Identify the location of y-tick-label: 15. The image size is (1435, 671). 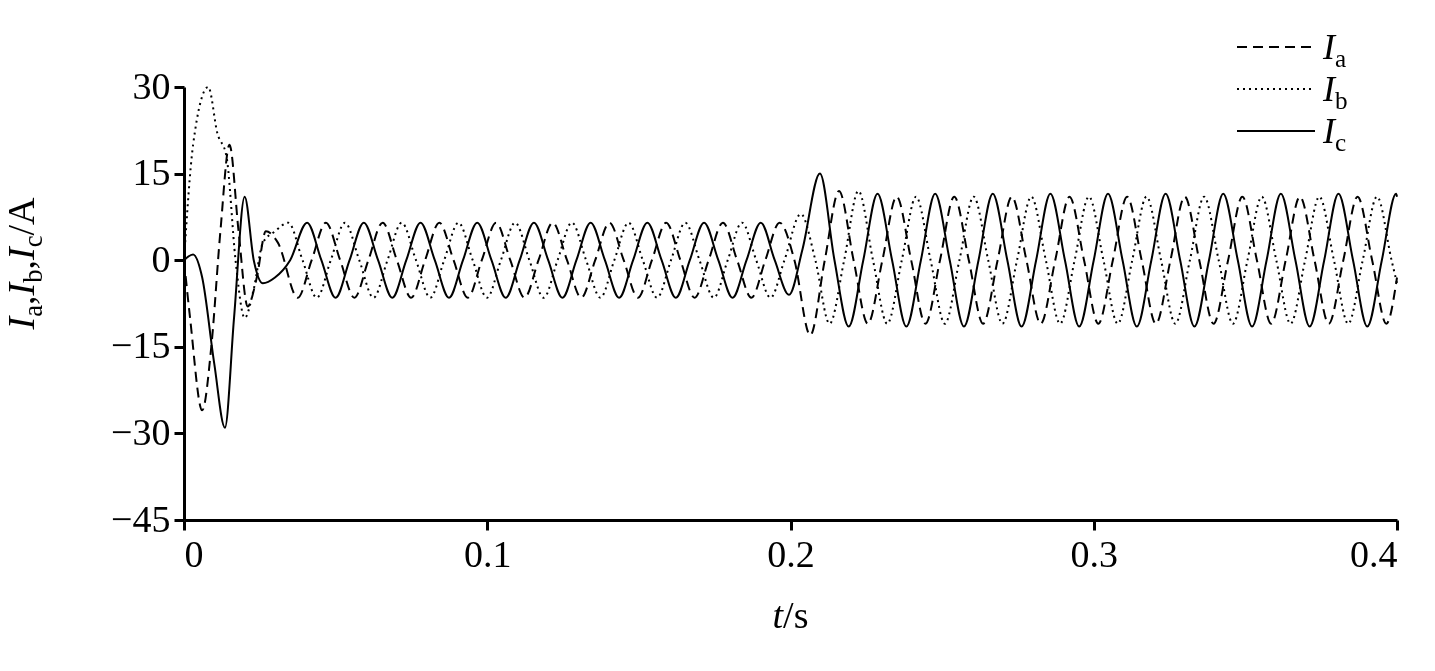
(151, 172).